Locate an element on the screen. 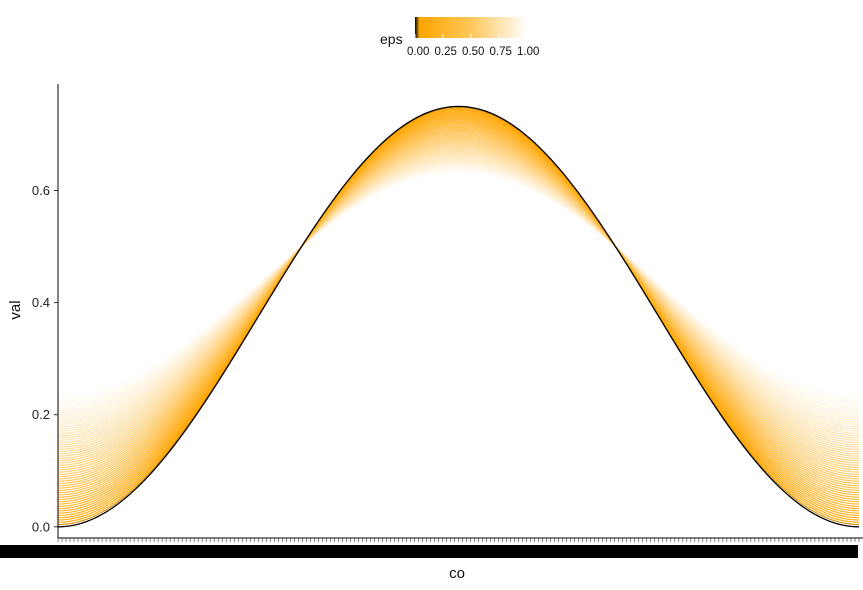 This screenshot has width=863, height=590. legend-ticks: 0.00 0.25 0.50 0.75 1.00 is located at coordinates (473, 46).